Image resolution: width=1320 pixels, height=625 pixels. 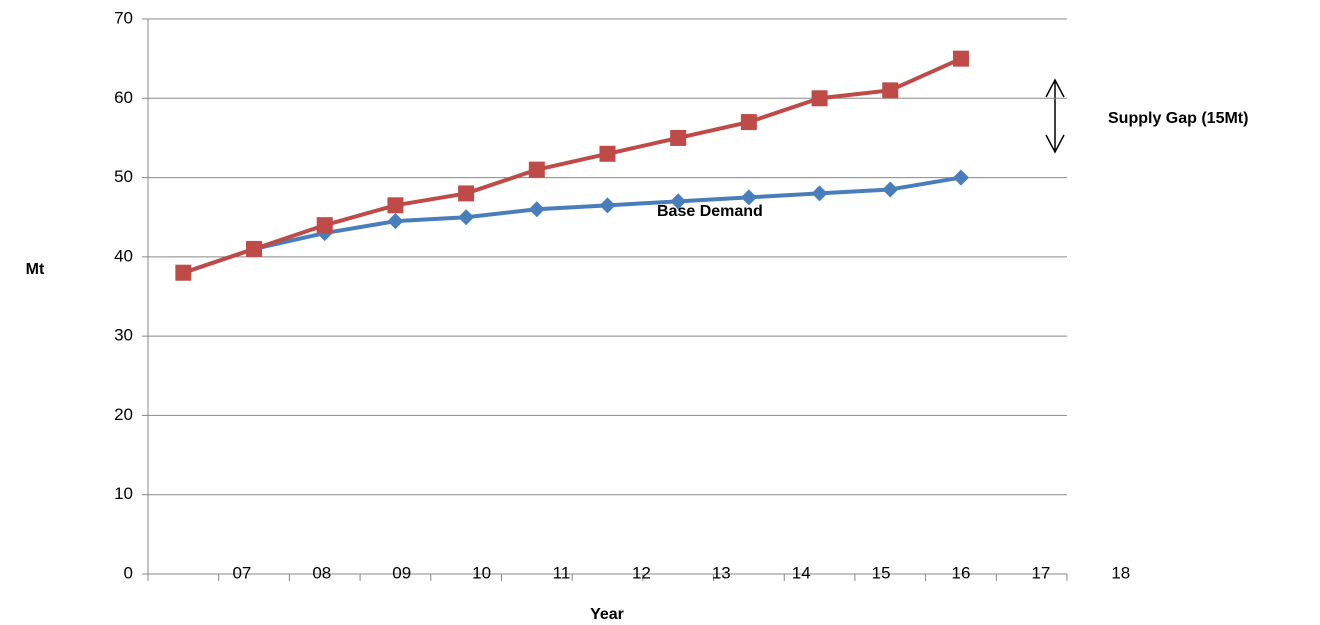 I want to click on gap-arrow, so click(x=1055, y=116).